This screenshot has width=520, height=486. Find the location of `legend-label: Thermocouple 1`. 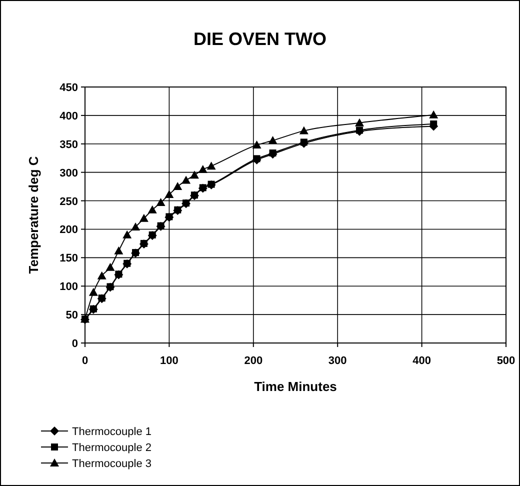

legend-label: Thermocouple 1 is located at coordinates (112, 432).